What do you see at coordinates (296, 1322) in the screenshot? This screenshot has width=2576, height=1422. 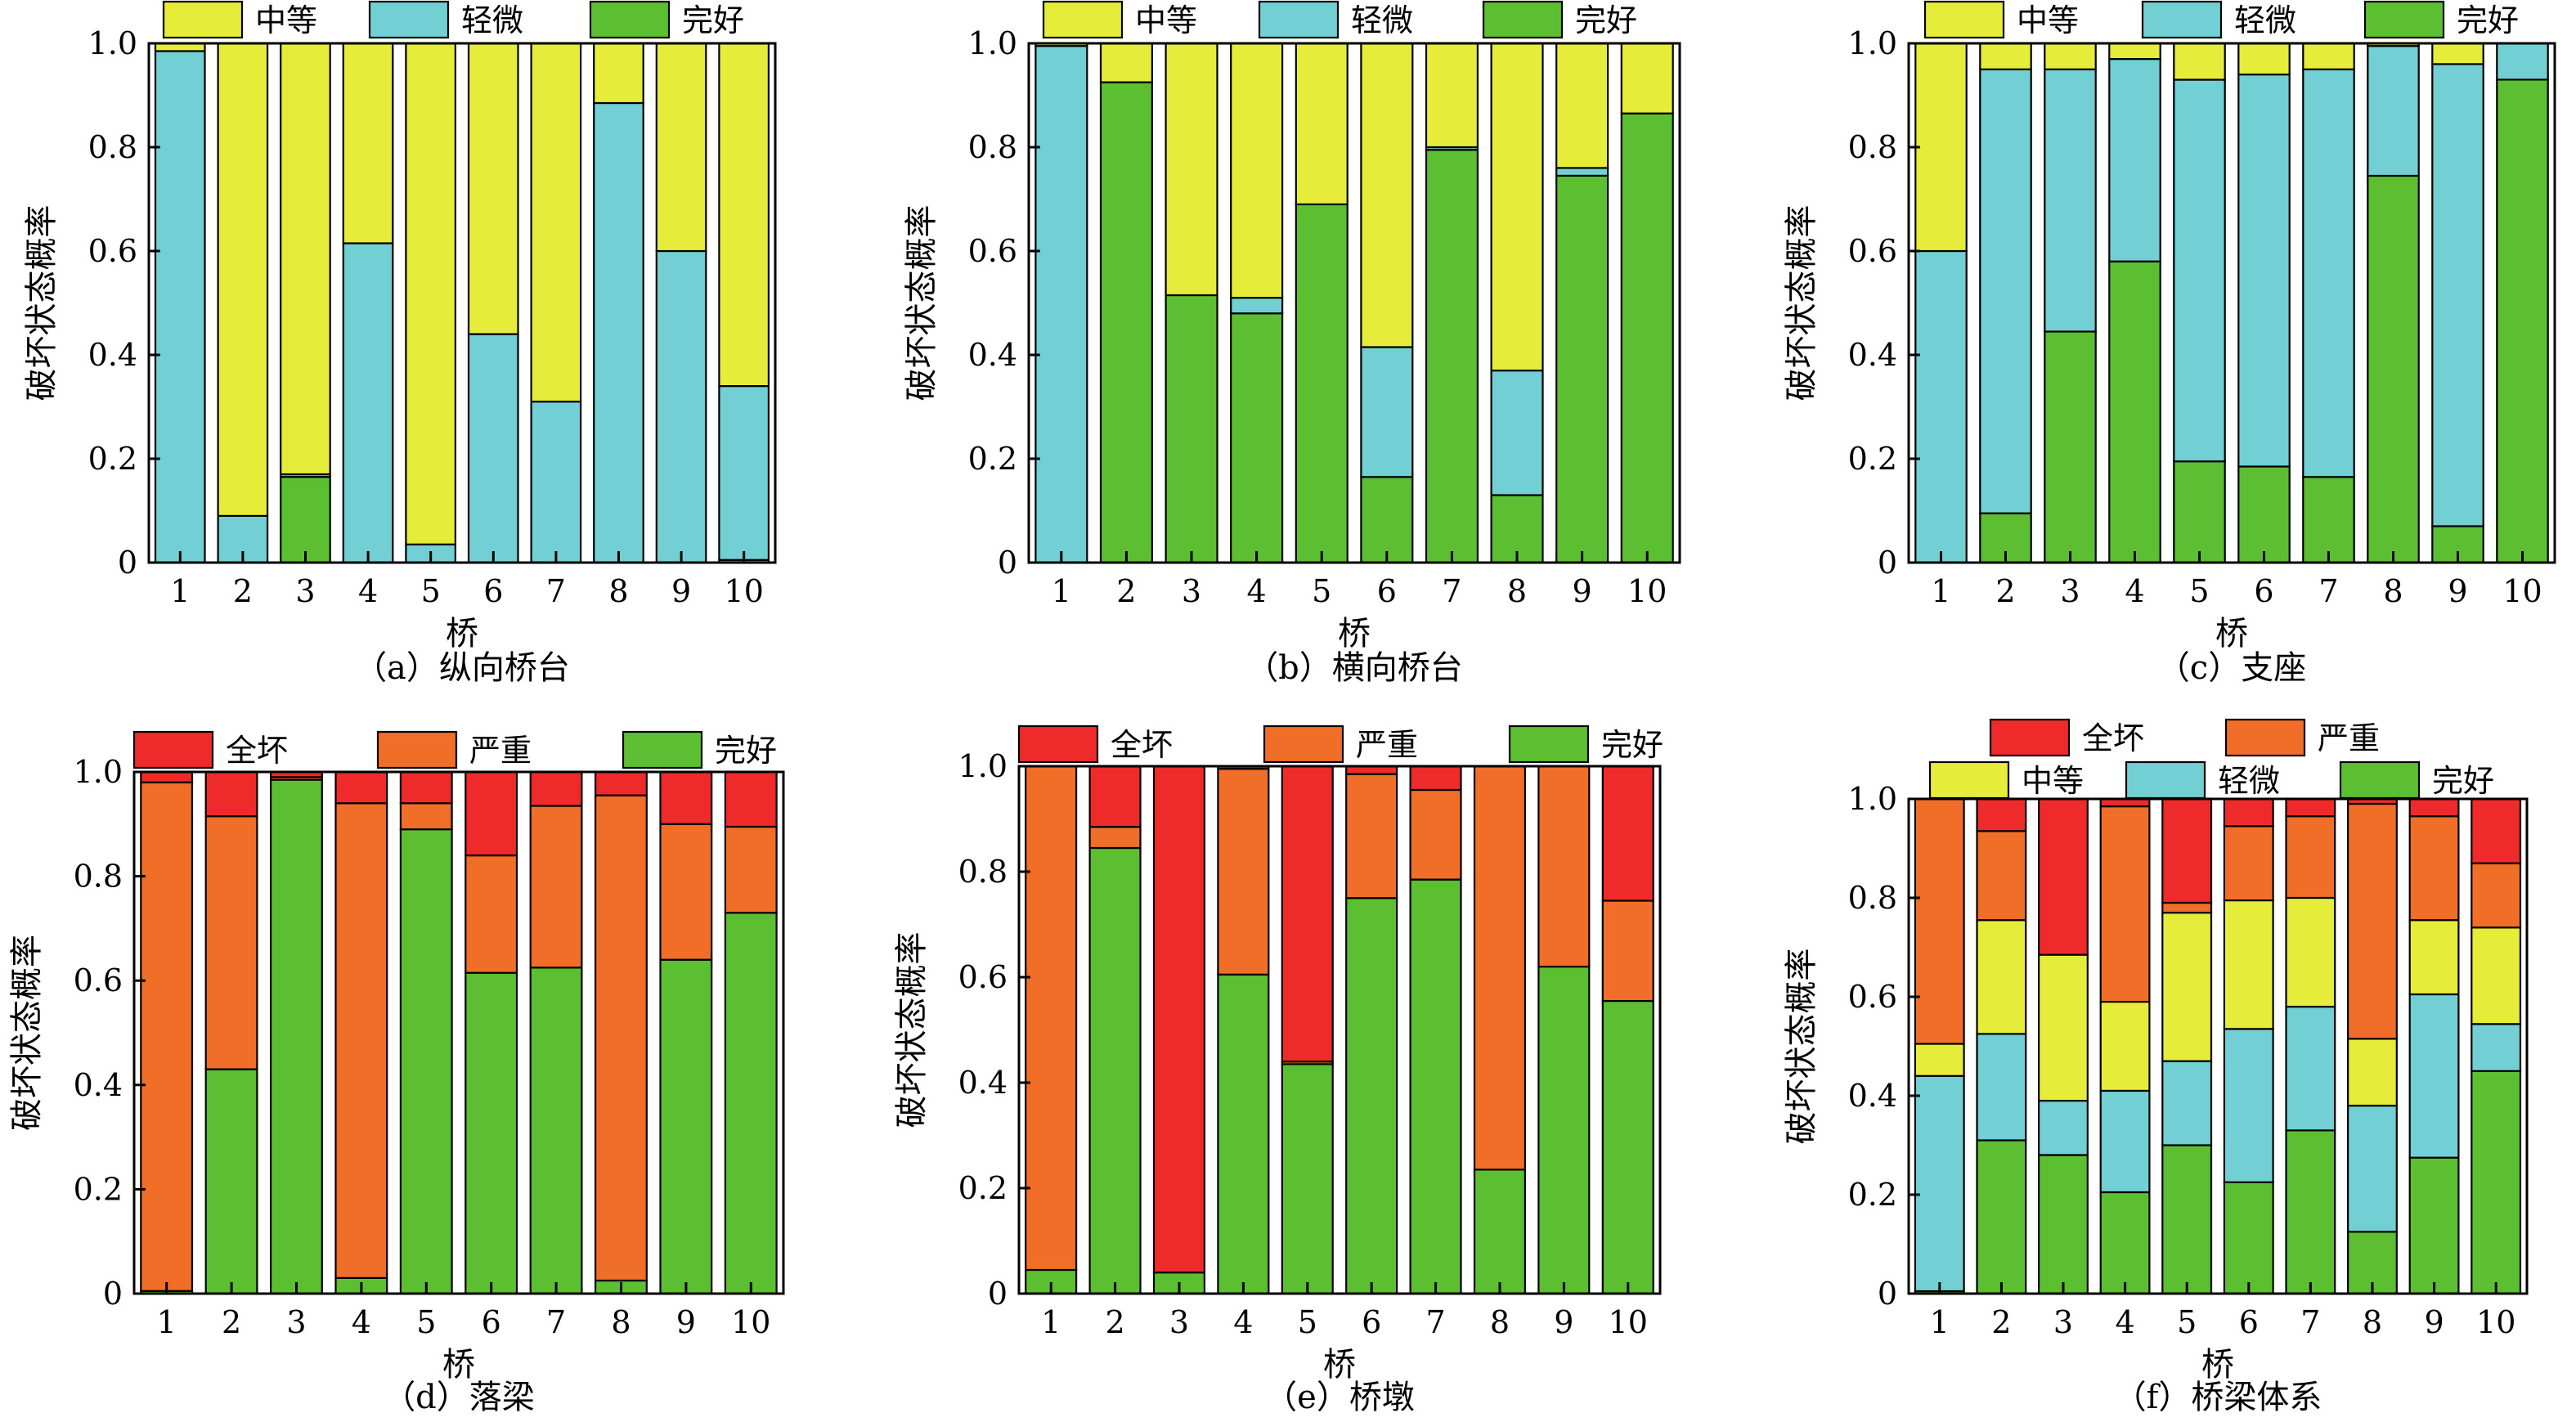 I see `x-tick-label: 3` at bounding box center [296, 1322].